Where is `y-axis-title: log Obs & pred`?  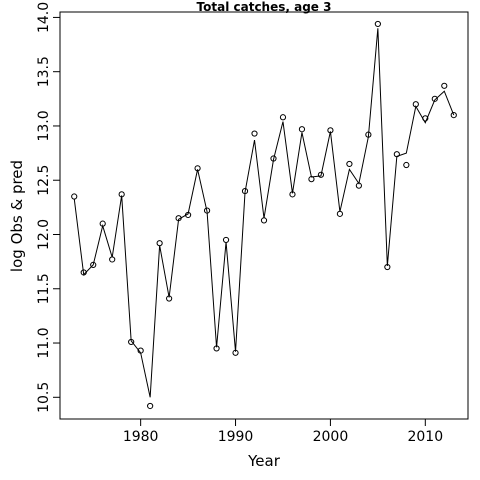 y-axis-title: log Obs & pred is located at coordinates (17, 216).